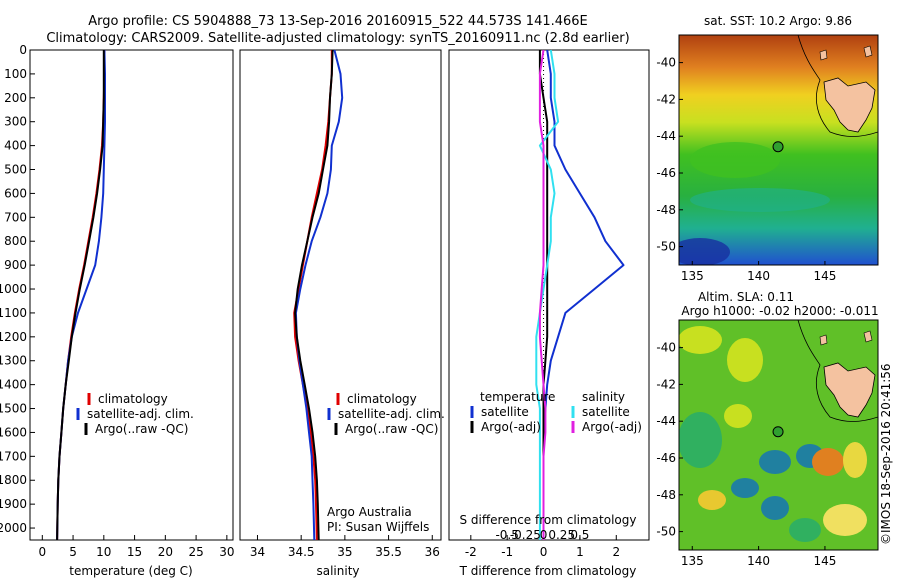 The height and width of the screenshot is (580, 900). What do you see at coordinates (511, 427) in the screenshot?
I see `legend-t-argo-label: Argo(-adj)` at bounding box center [511, 427].